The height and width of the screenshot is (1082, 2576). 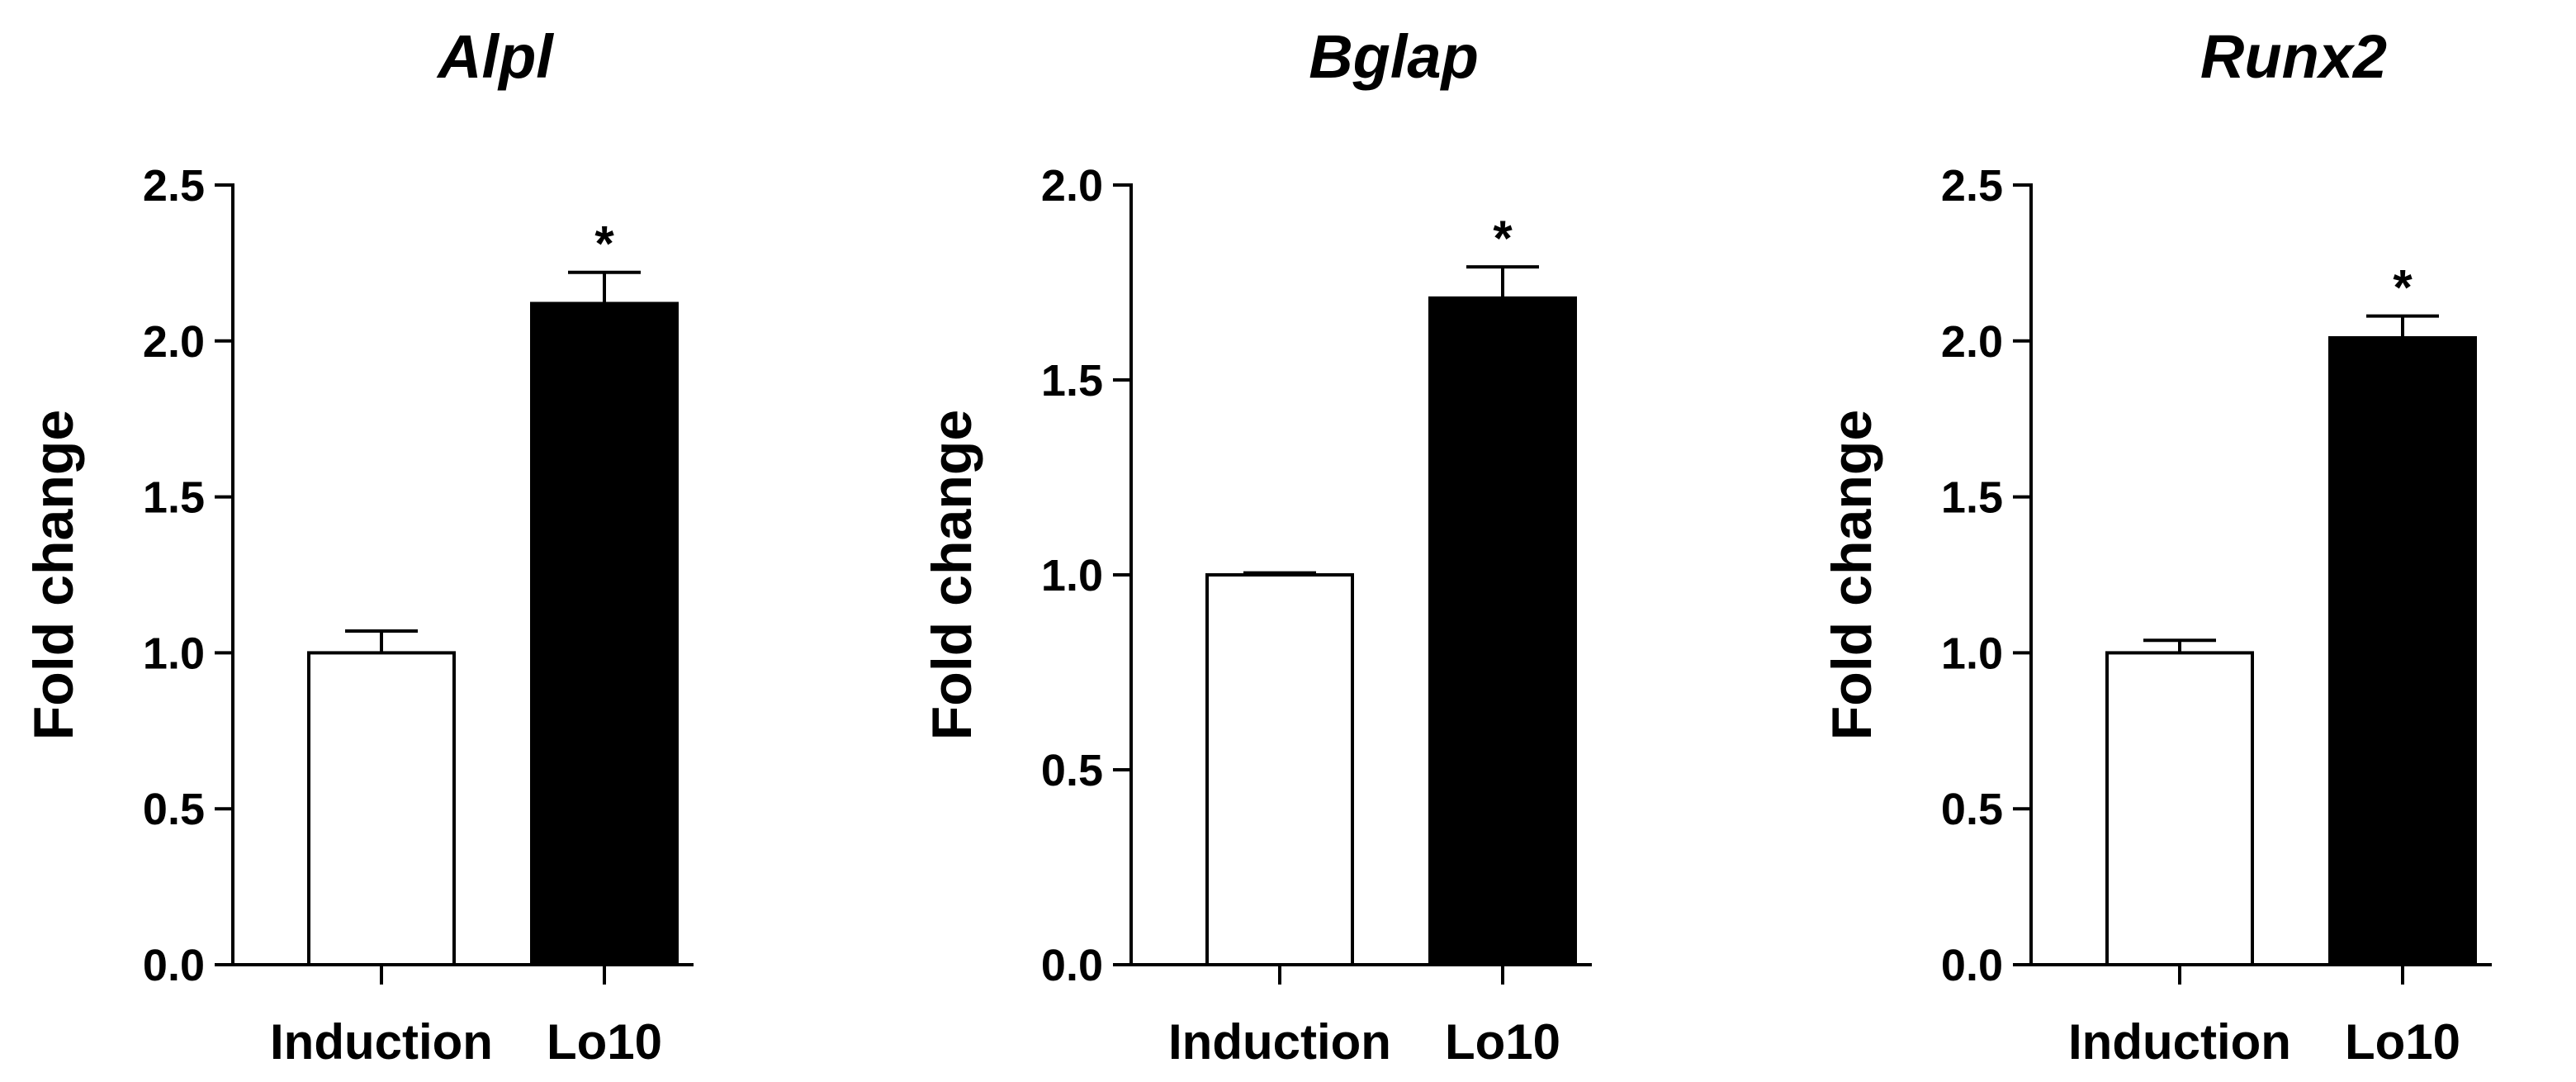 What do you see at coordinates (2293, 56) in the screenshot?
I see `chart-title: Runx2` at bounding box center [2293, 56].